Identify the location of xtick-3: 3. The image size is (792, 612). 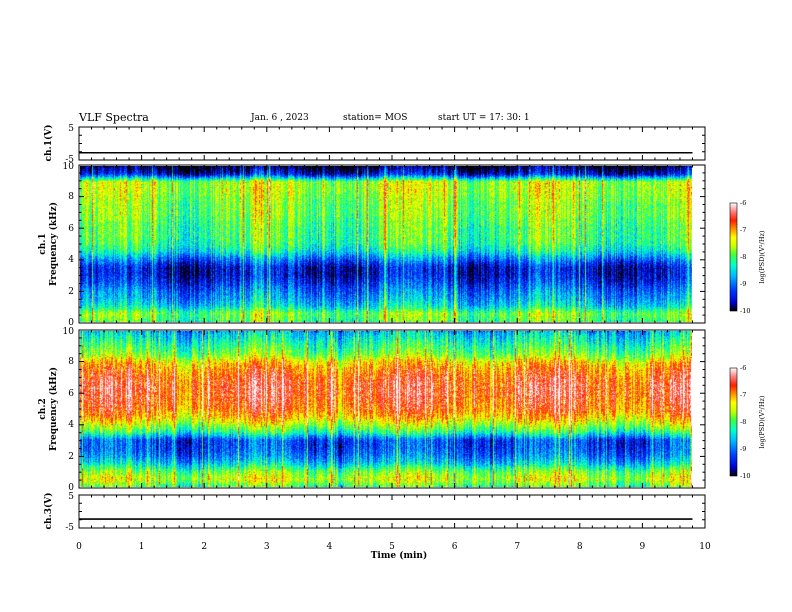
(267, 547).